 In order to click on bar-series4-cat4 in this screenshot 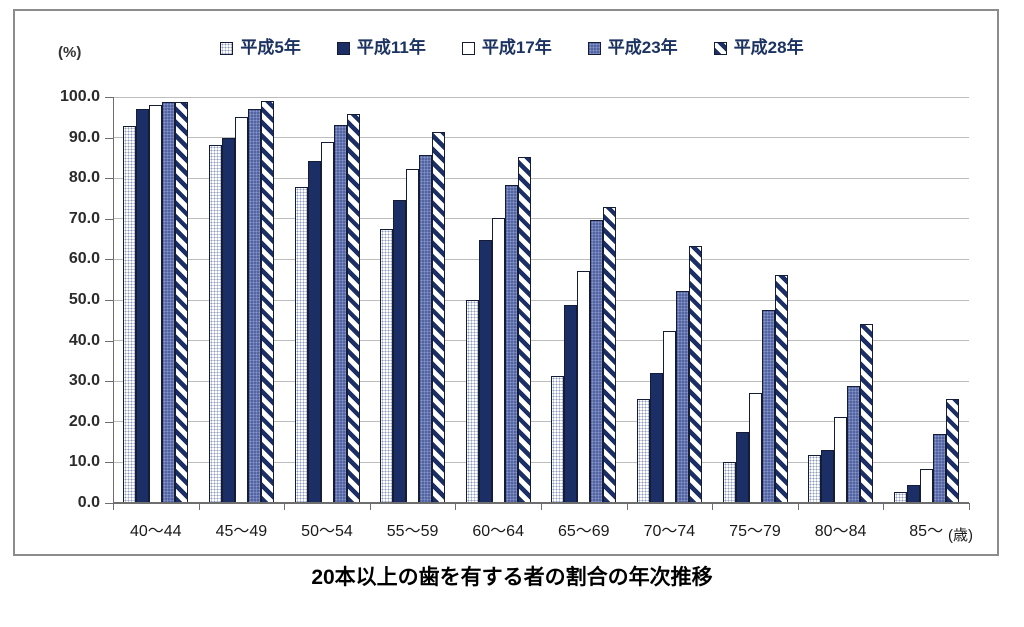, I will do `click(524, 330)`.